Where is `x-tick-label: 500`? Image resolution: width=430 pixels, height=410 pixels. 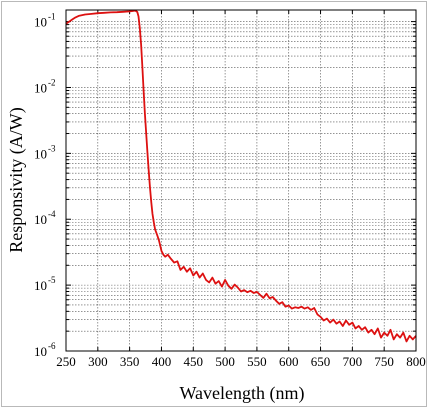 x-tick-label: 500 is located at coordinates (225, 361).